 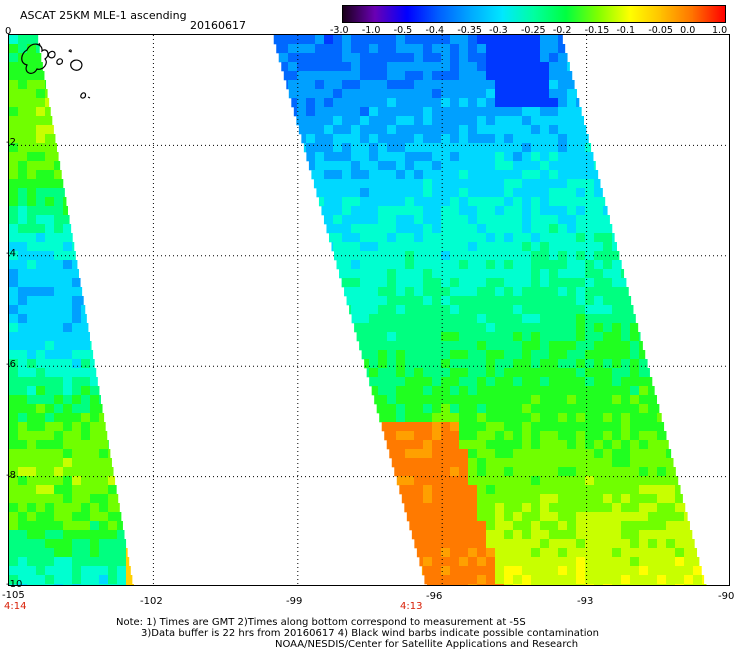 I want to click on colorbar-tick-label: -0.25, so click(x=533, y=30).